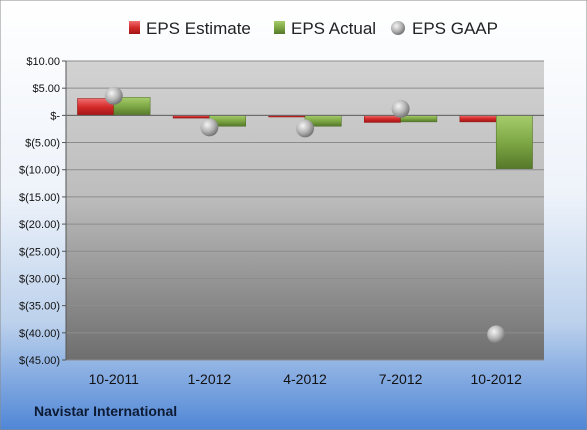 The height and width of the screenshot is (430, 587). What do you see at coordinates (39, 361) in the screenshot?
I see `y-tick-label: $(45.00)` at bounding box center [39, 361].